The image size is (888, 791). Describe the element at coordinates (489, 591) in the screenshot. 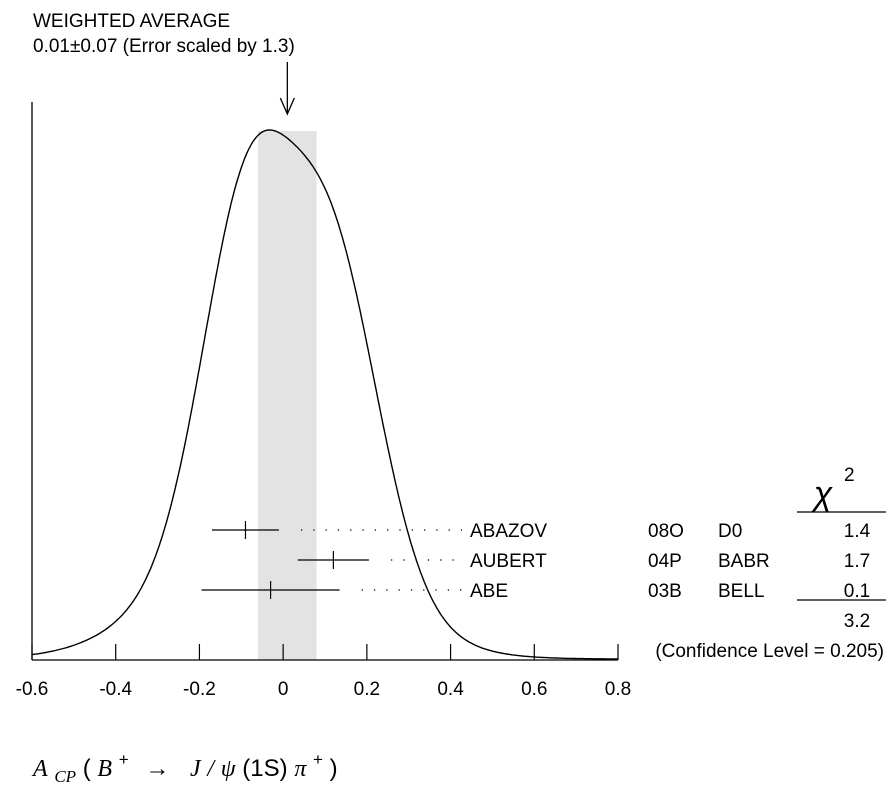

I see `author-label: ABE` at that location.